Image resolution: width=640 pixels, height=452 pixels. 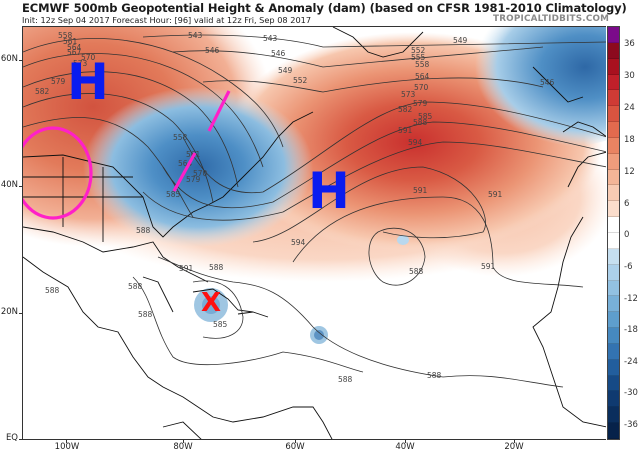 I want to click on y-label-60n: 60N, so click(x=9, y=59).